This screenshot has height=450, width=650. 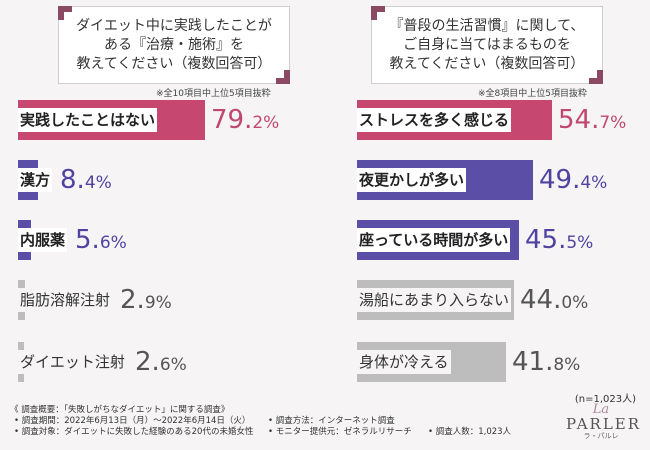 I want to click on right-question-line: 『普段の生活習慣』に関して、, so click(x=487, y=26).